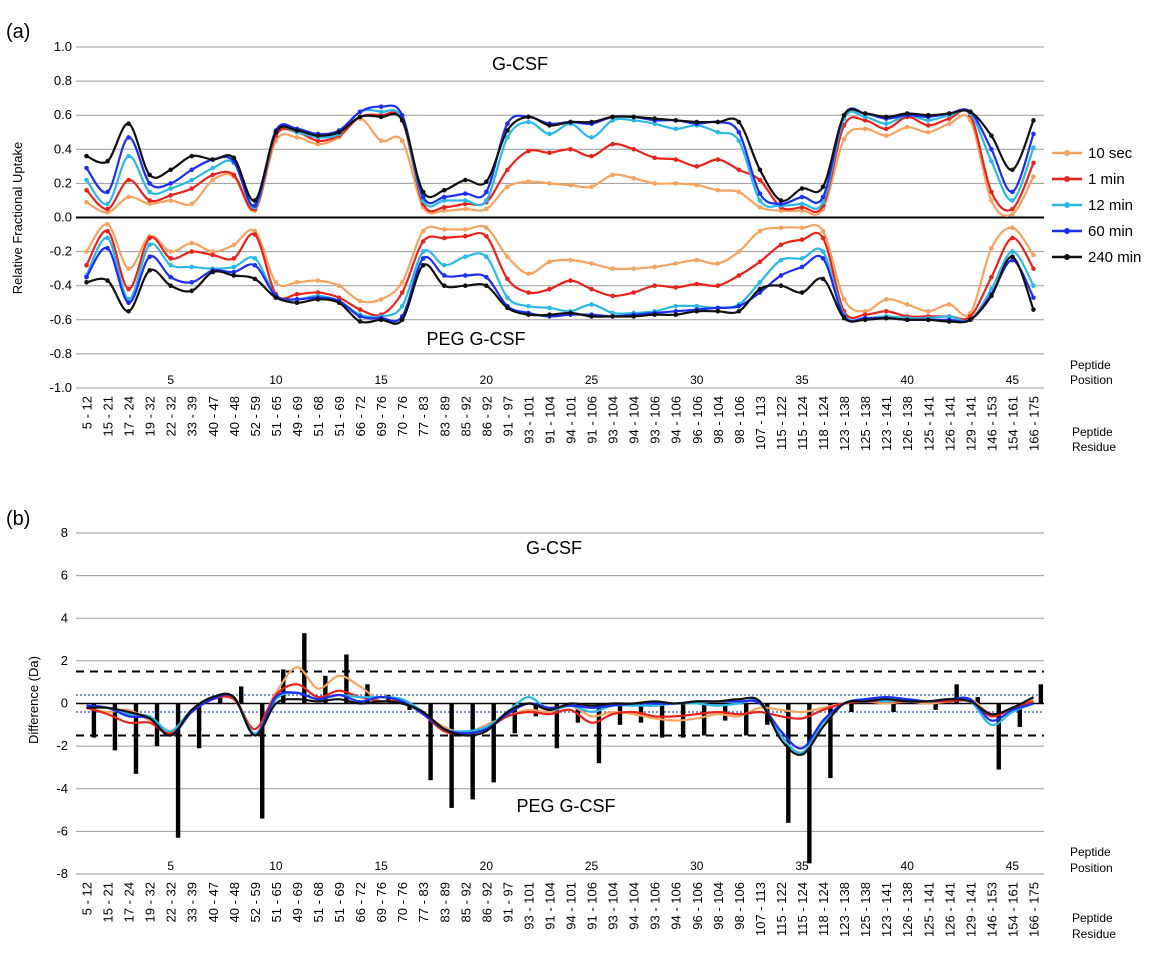 This screenshot has height=958, width=1171. What do you see at coordinates (444, 416) in the screenshot?
I see `residue-tick-label: 83 - 89` at bounding box center [444, 416].